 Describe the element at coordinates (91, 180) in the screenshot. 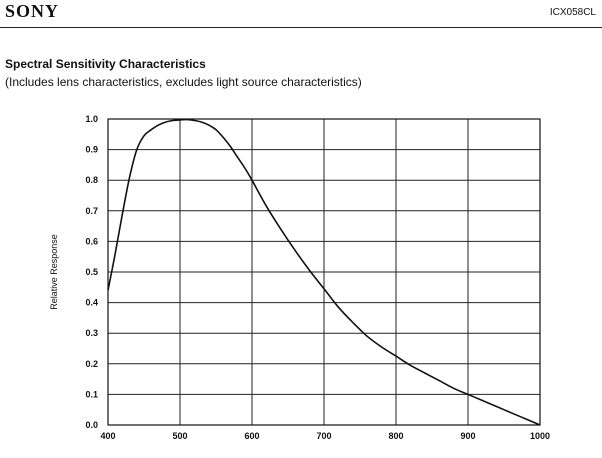

I see `y-tick-label: 0.8` at that location.